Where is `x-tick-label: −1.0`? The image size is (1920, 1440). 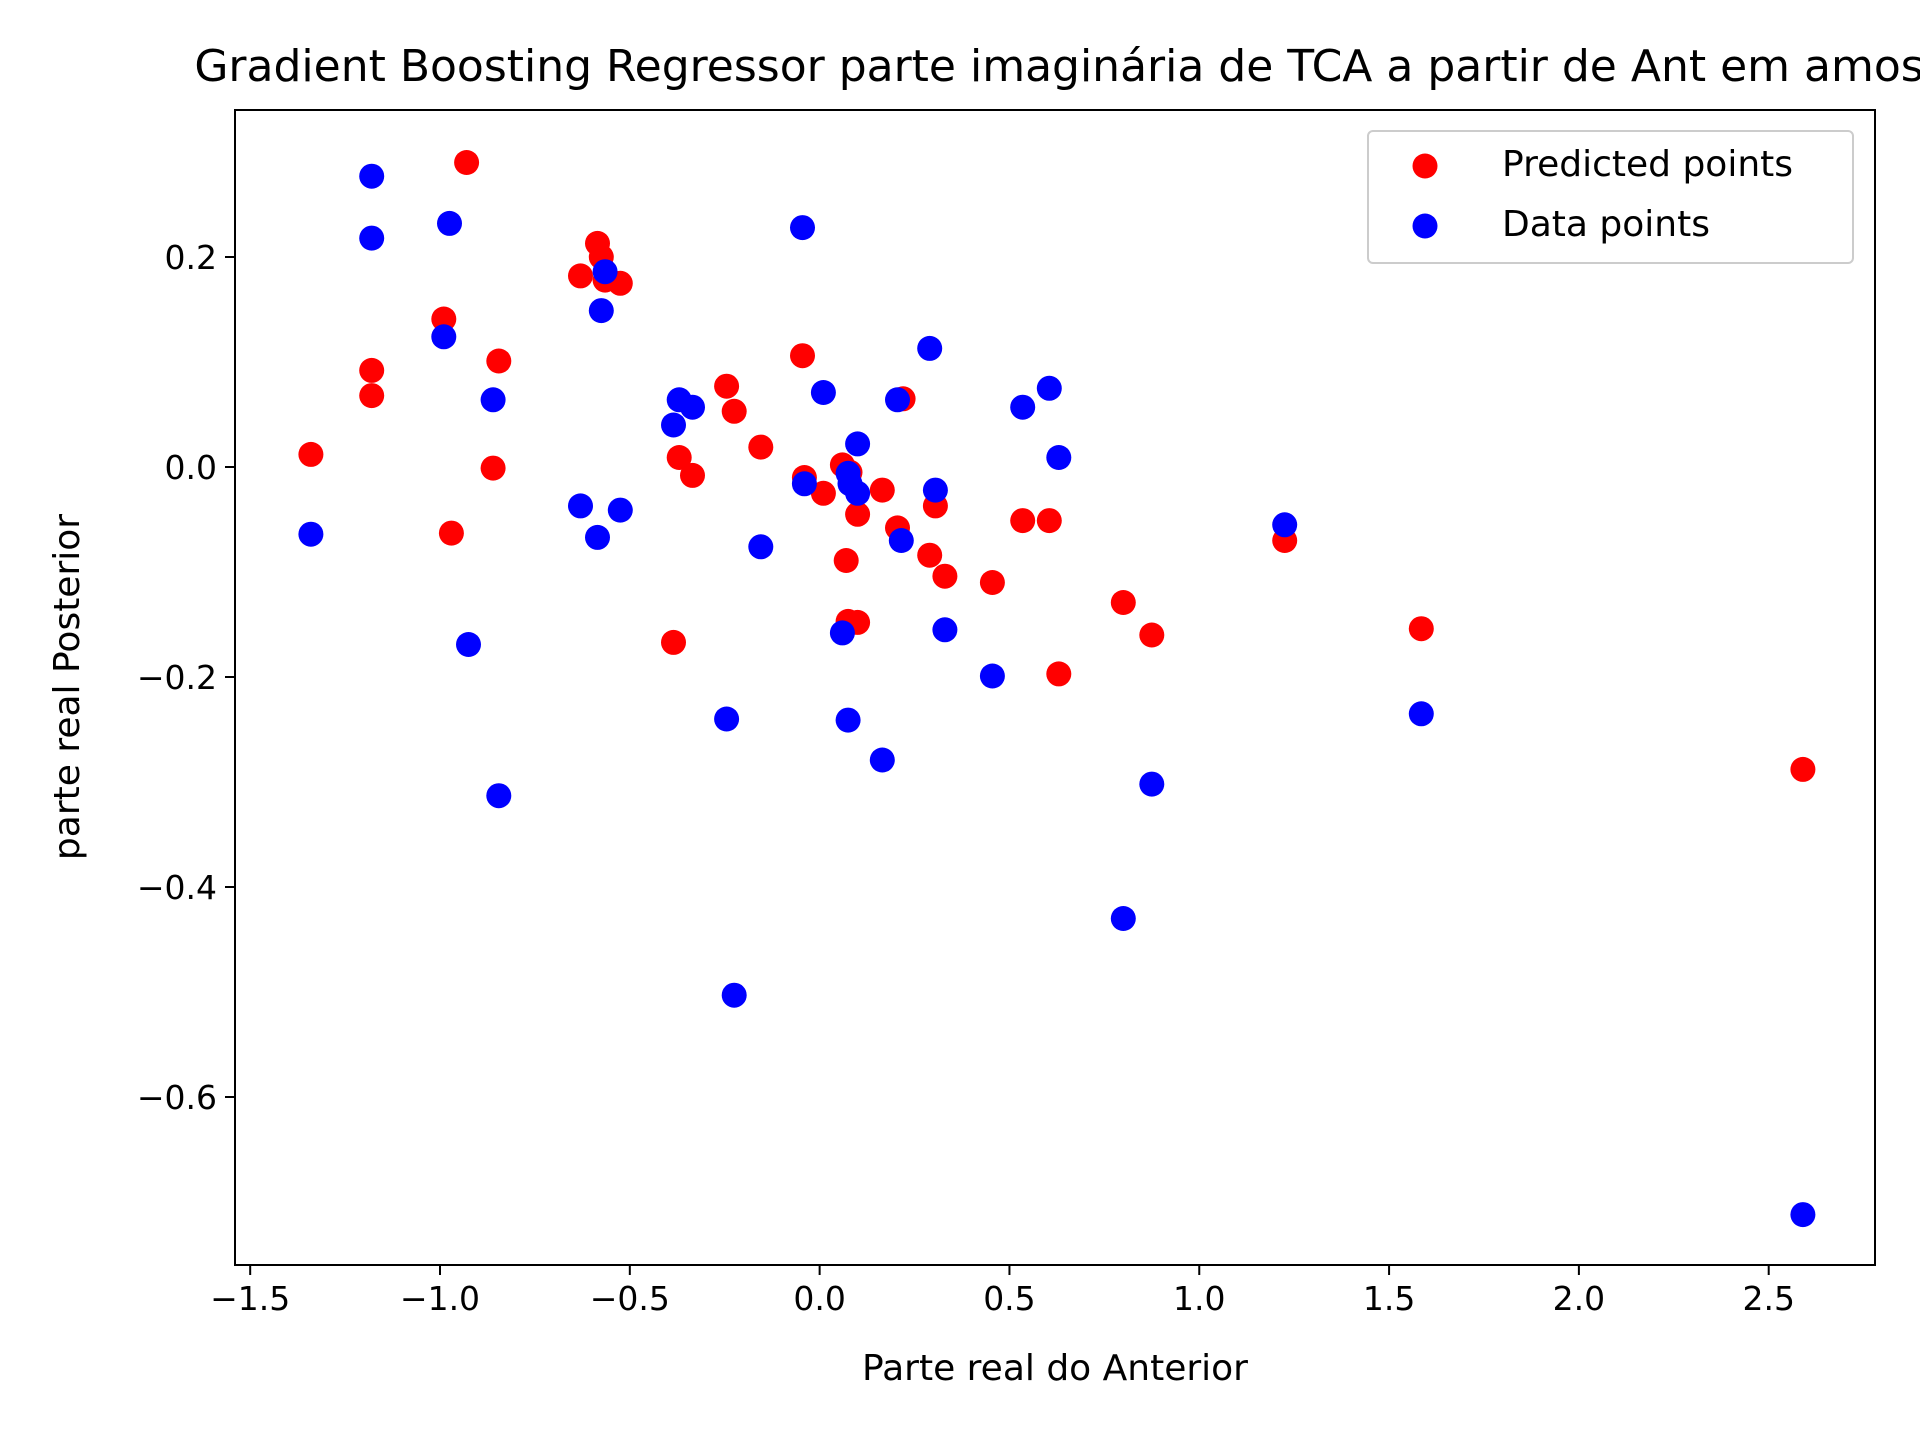 x-tick-label: −1.0 is located at coordinates (440, 1298).